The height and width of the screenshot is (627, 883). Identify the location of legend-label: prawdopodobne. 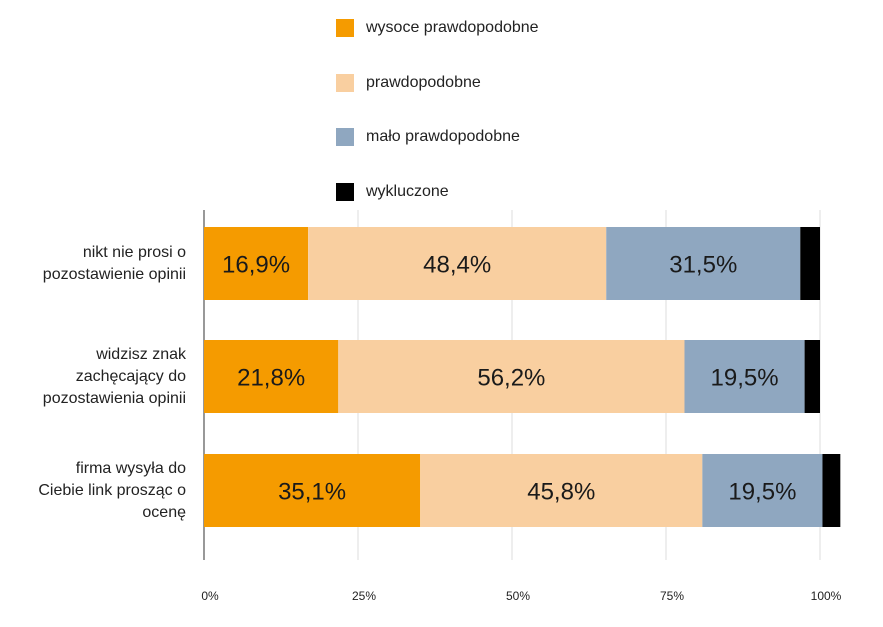
(423, 82).